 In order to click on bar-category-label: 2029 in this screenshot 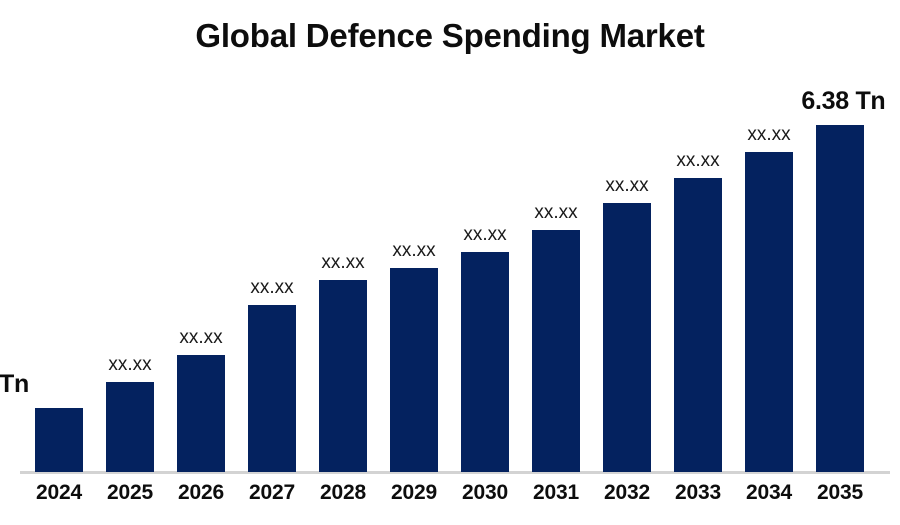, I will do `click(414, 492)`.